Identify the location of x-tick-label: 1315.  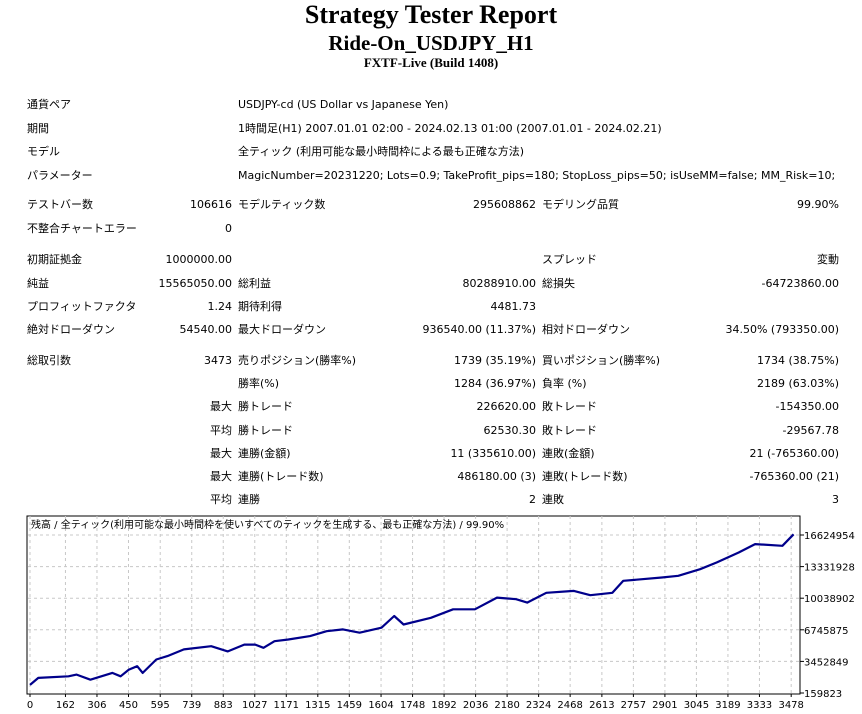
(317, 705).